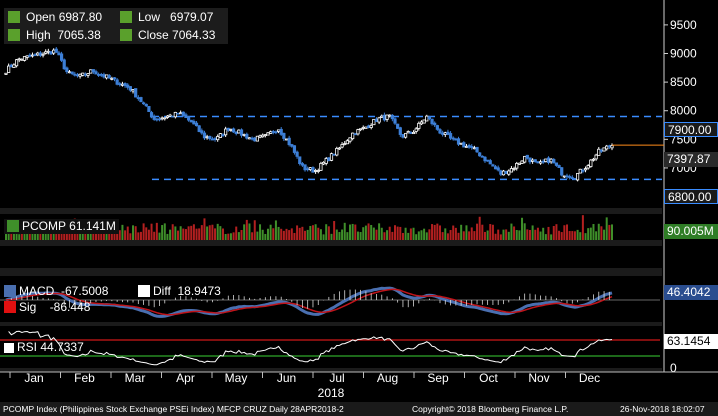 Image resolution: width=718 pixels, height=416 pixels. What do you see at coordinates (331, 243) in the screenshot?
I see `panel-separator` at bounding box center [331, 243].